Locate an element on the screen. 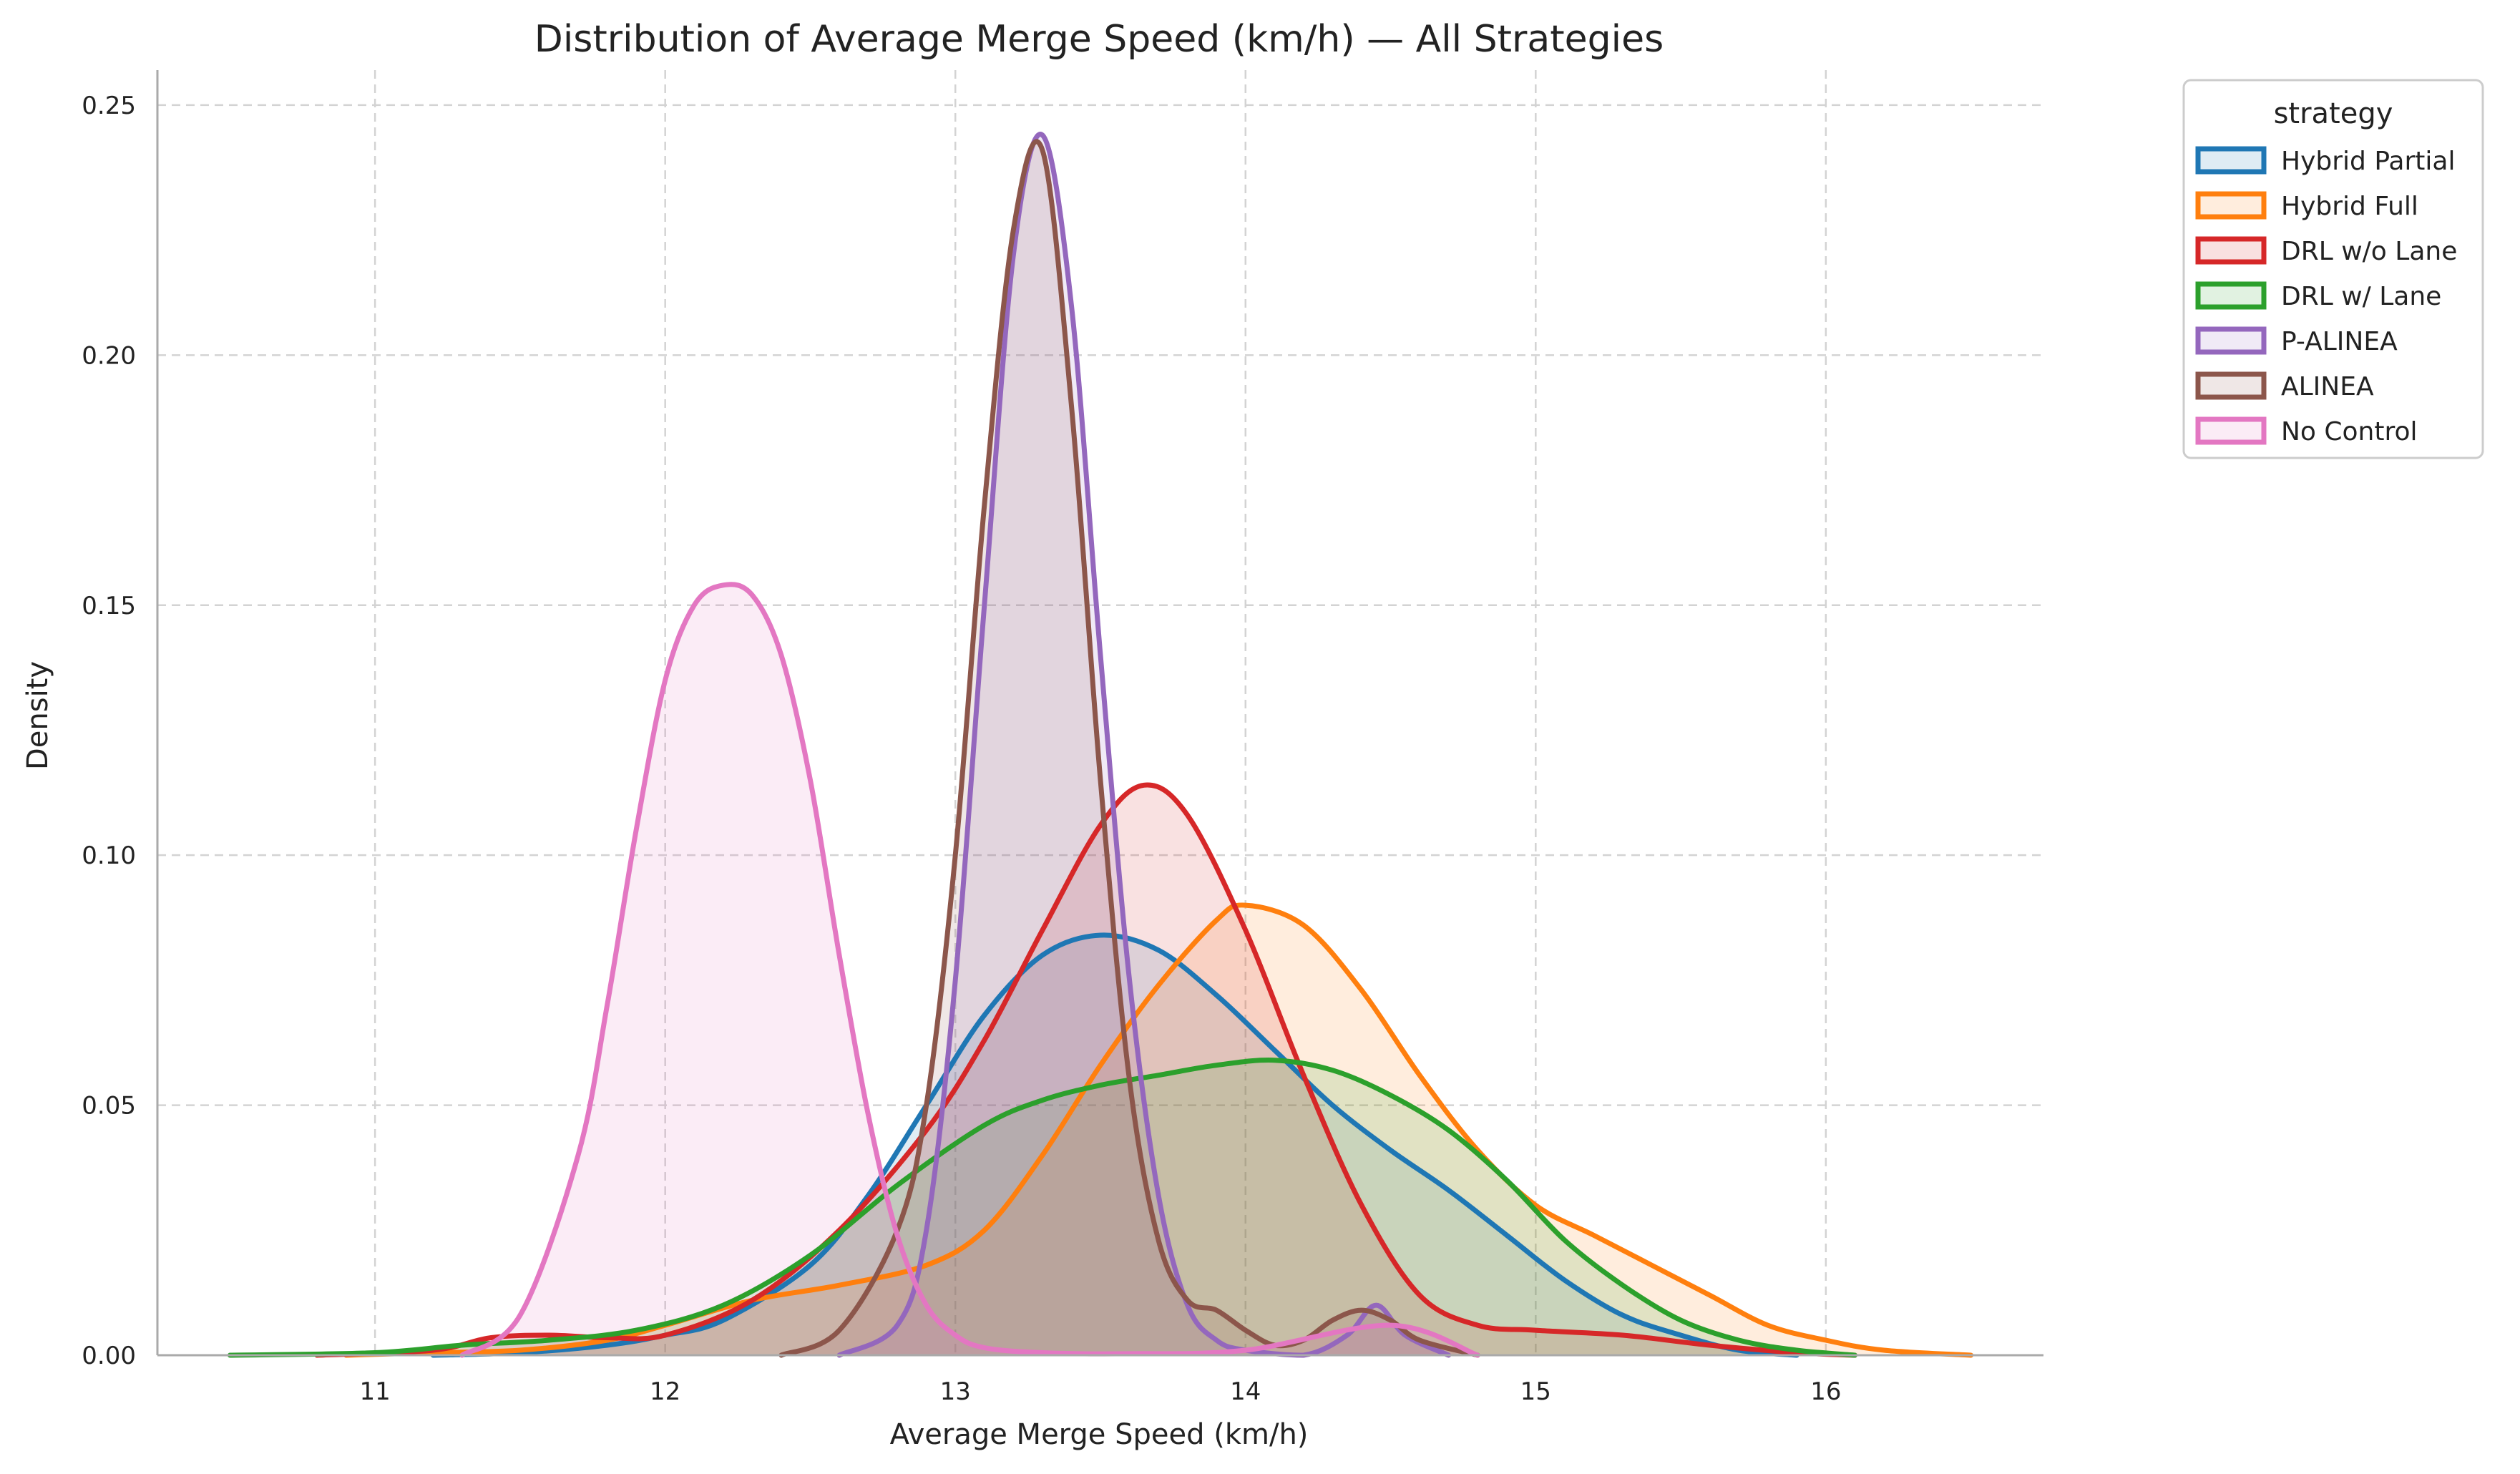  x-tick-label: 13 is located at coordinates (955, 1391).